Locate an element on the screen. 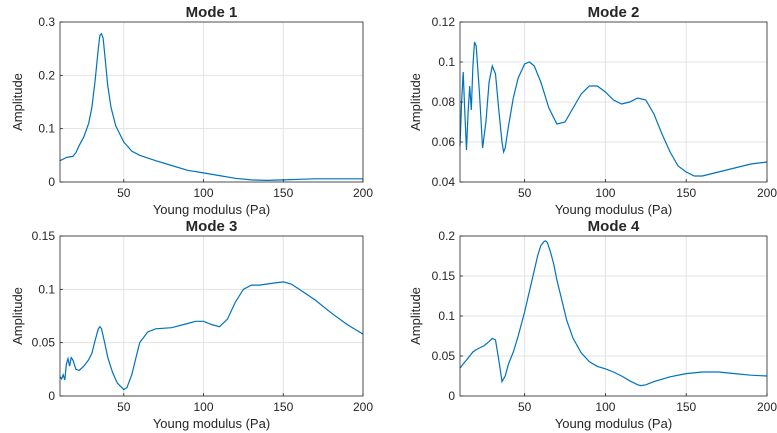 The height and width of the screenshot is (433, 777). y-tick-label: 0.04 is located at coordinates (444, 182).